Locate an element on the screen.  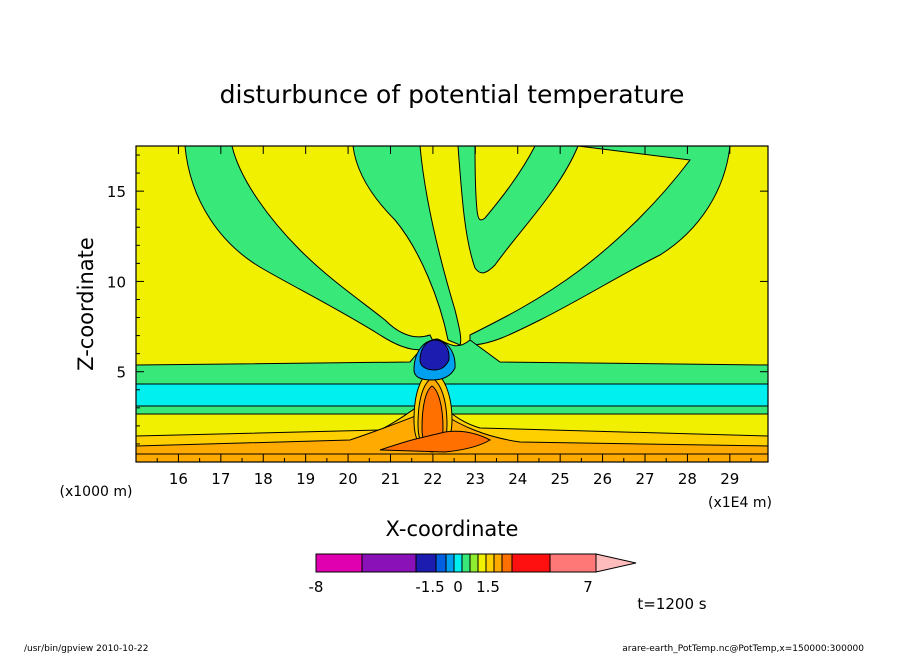
y-tick-label: 15 is located at coordinates (116, 192).